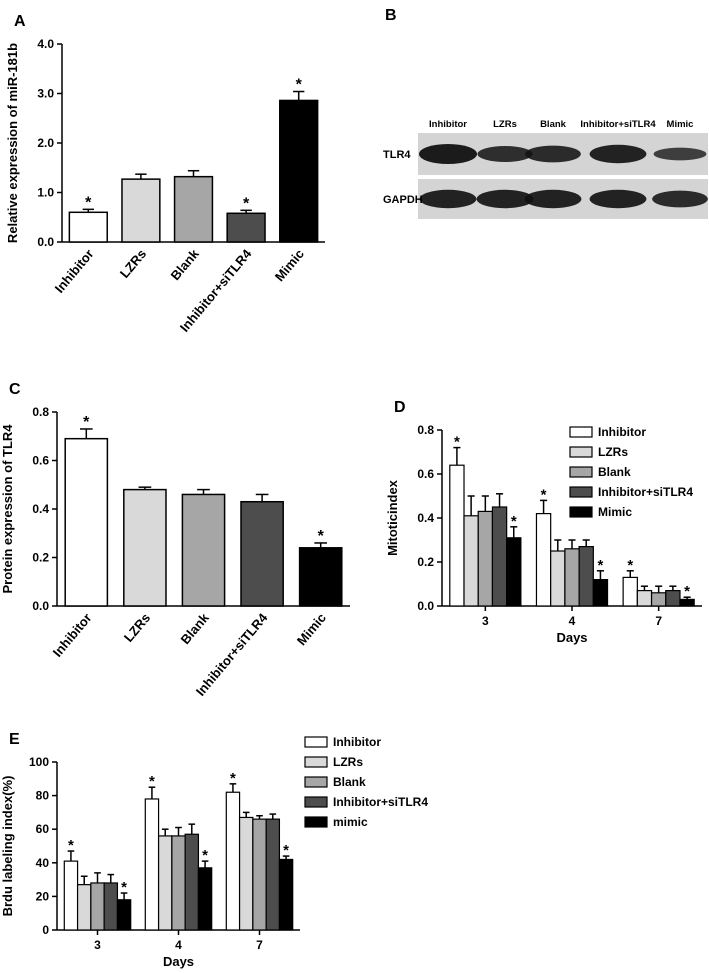 Image resolution: width=709 pixels, height=973 pixels. I want to click on lane-label: LZRs, so click(505, 124).